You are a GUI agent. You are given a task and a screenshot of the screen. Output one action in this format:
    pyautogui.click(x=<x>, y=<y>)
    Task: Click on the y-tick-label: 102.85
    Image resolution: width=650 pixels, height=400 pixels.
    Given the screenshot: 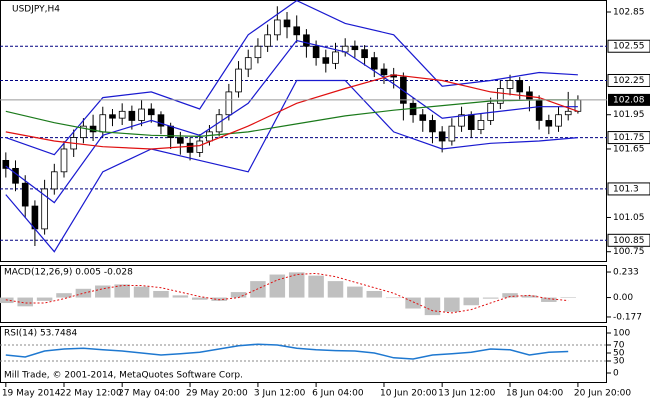 What is the action you would take?
    pyautogui.click(x=629, y=12)
    